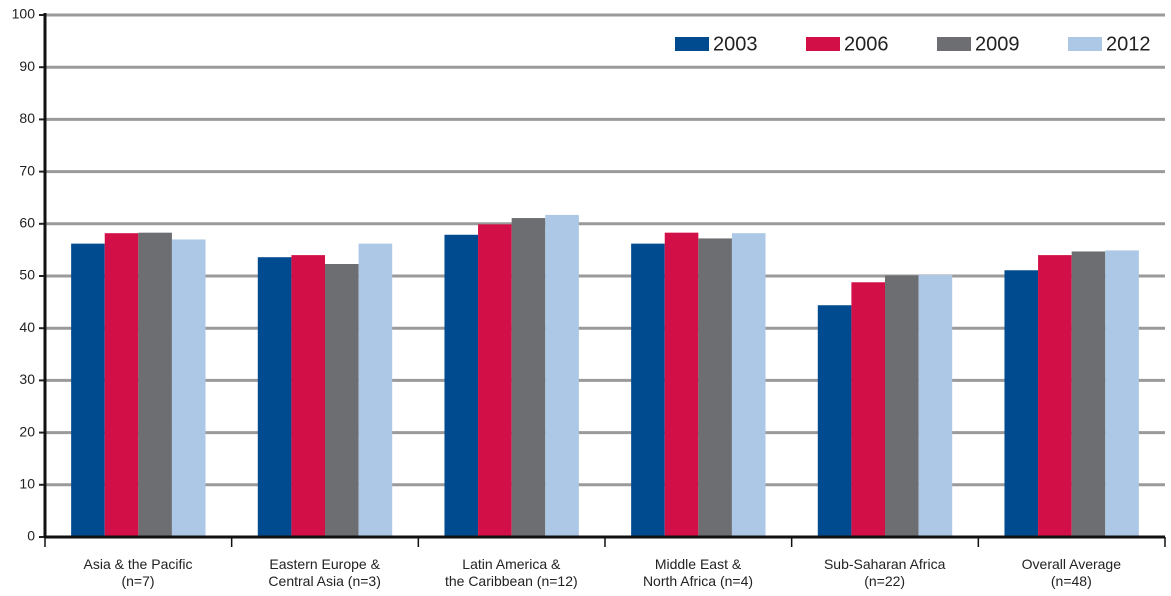  I want to click on legend-label: 2006, so click(866, 44).